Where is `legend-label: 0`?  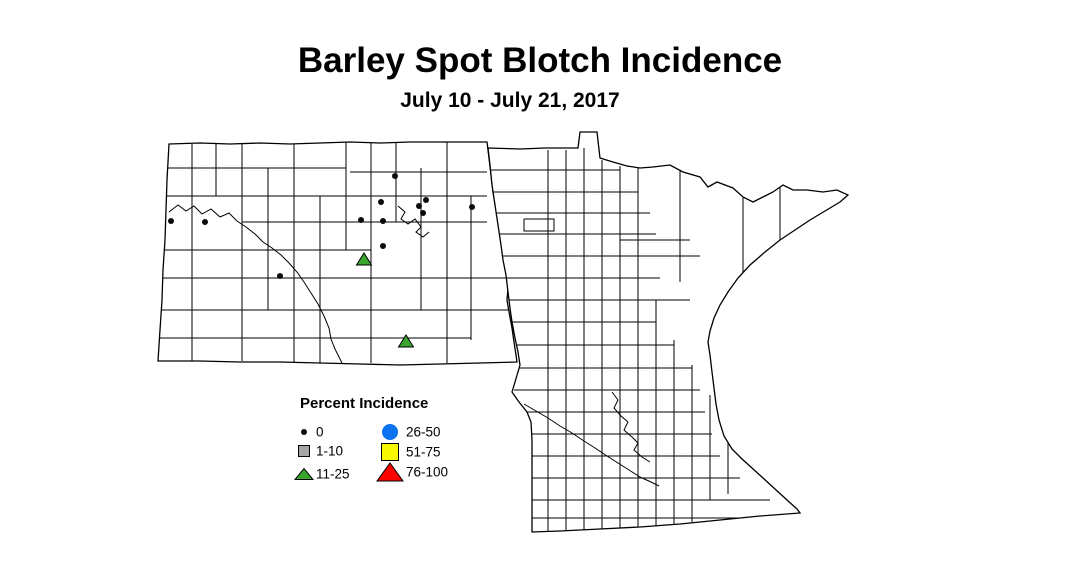
legend-label: 0 is located at coordinates (320, 432).